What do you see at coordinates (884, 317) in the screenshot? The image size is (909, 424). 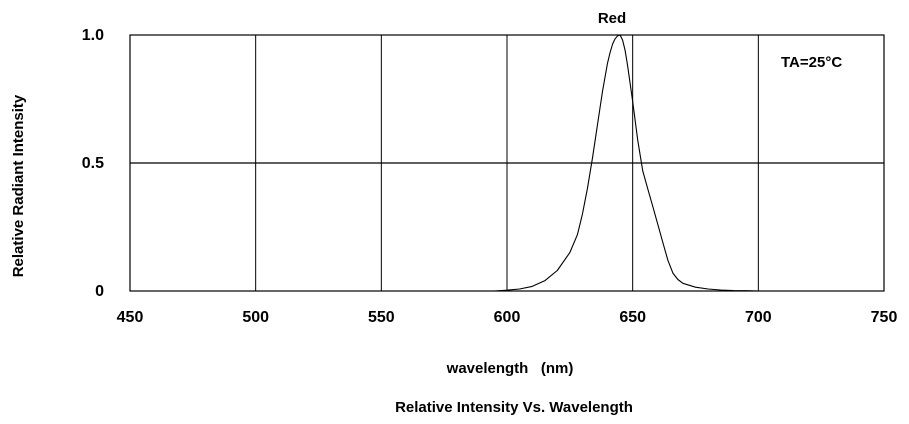 I see `x-tick-label: 750` at bounding box center [884, 317].